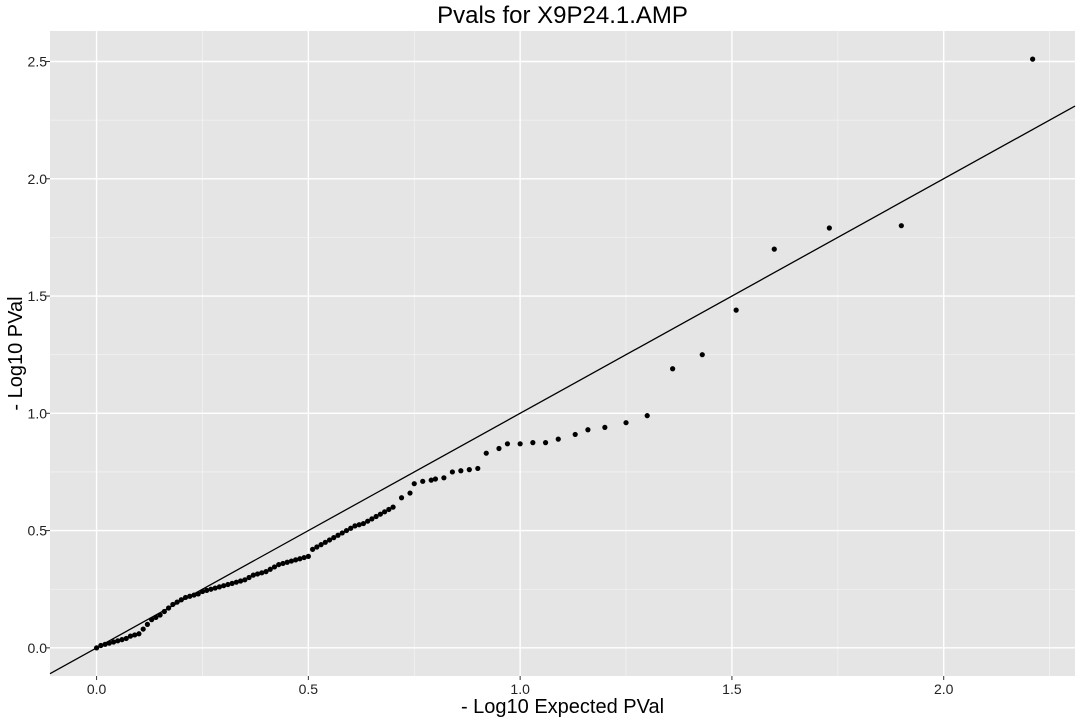 Image resolution: width=1080 pixels, height=720 pixels. I want to click on x-axis-ticks: 0.0 0.5 1.0 1.5 2.0, so click(520, 686).